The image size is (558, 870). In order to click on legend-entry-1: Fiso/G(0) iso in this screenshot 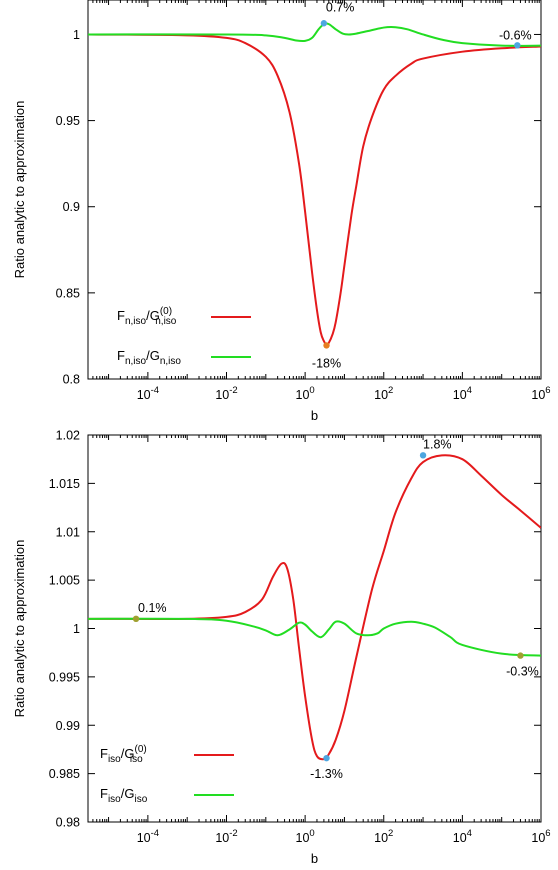, I will do `click(167, 754)`.